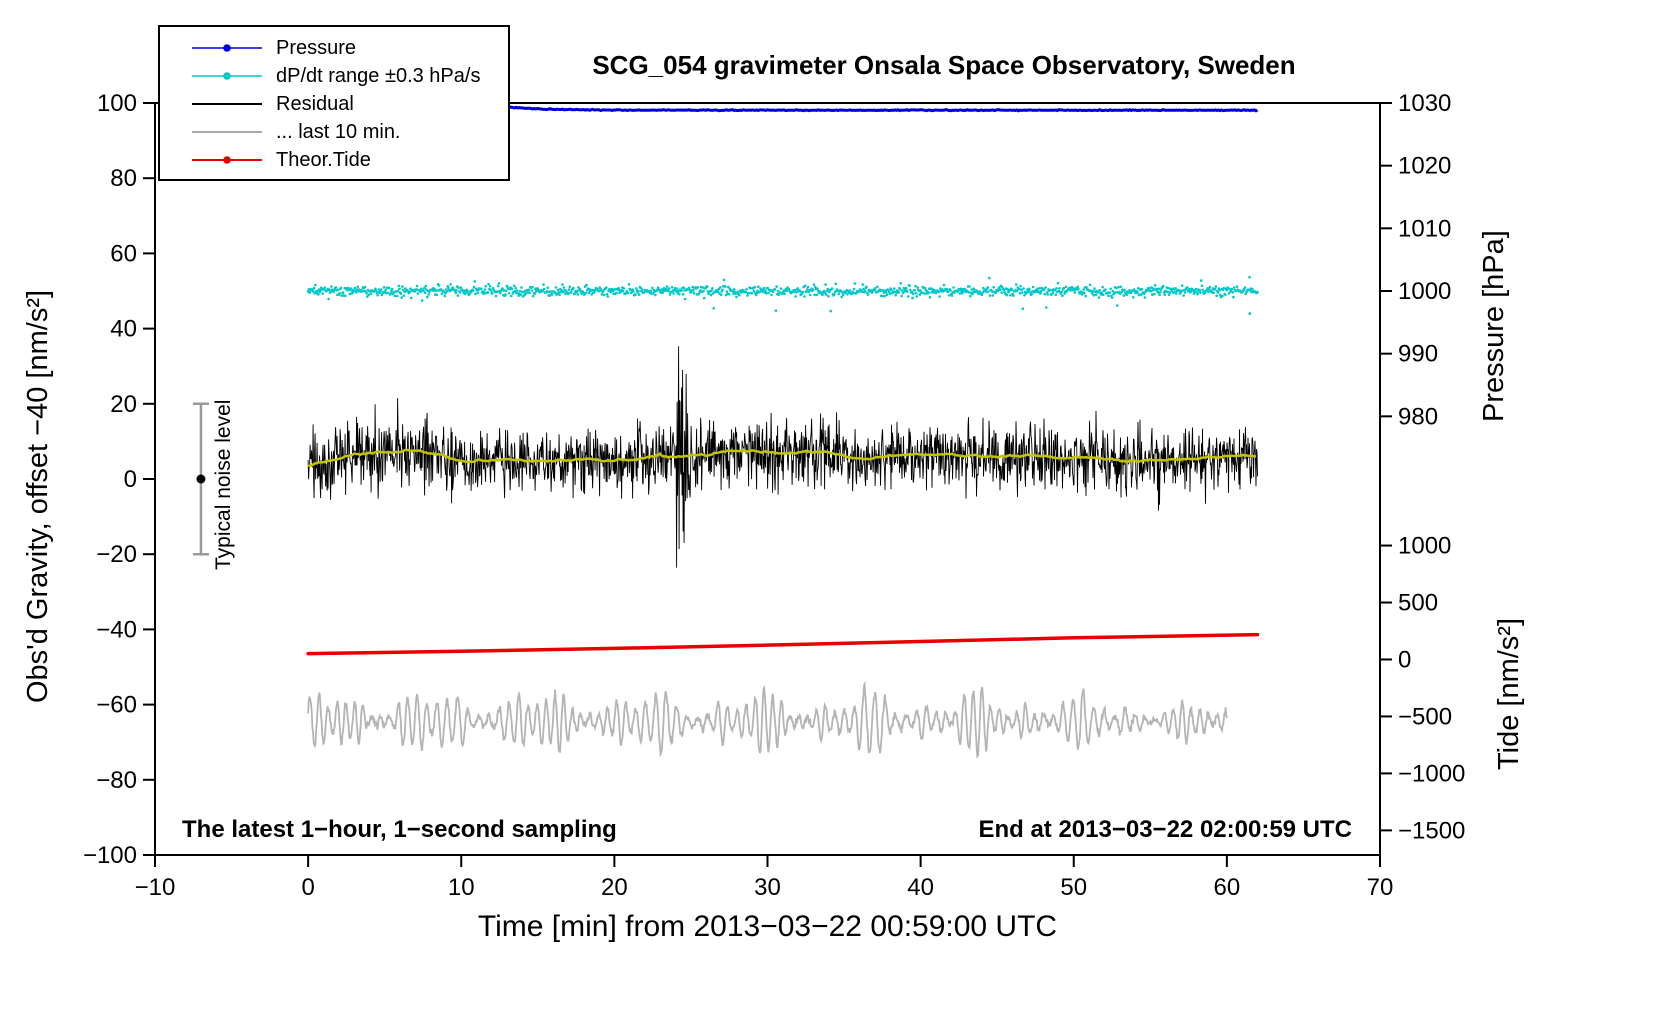 The width and height of the screenshot is (1660, 1020). I want to click on pressure-tick-label: 1000, so click(1424, 291).